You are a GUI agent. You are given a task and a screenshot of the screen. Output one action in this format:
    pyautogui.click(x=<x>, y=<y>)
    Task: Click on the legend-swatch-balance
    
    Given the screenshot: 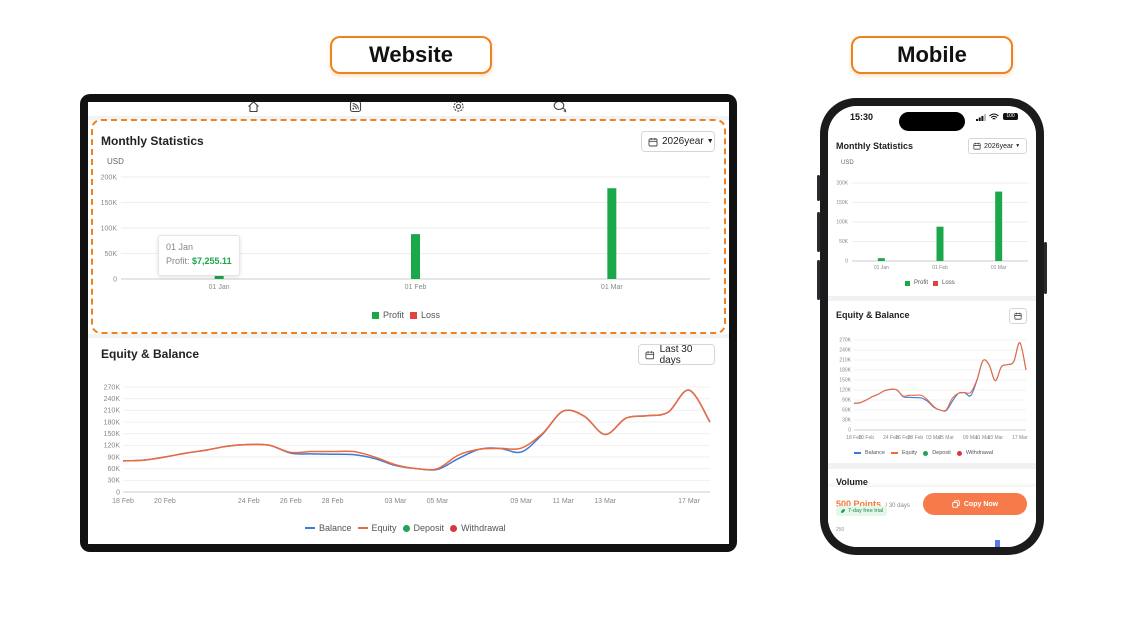 What is the action you would take?
    pyautogui.click(x=310, y=528)
    